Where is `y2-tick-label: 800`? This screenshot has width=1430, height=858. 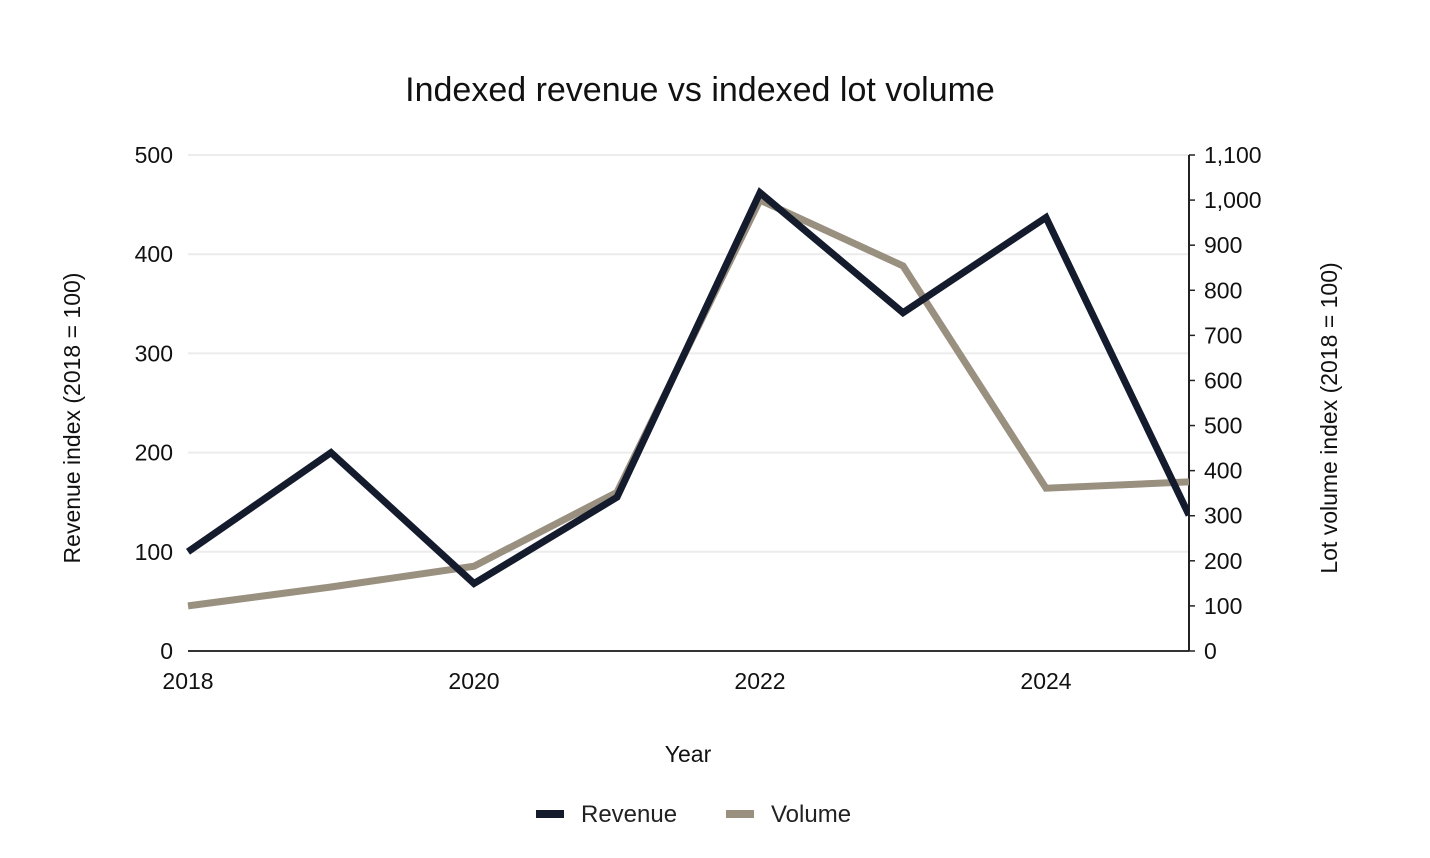
y2-tick-label: 800 is located at coordinates (1223, 290).